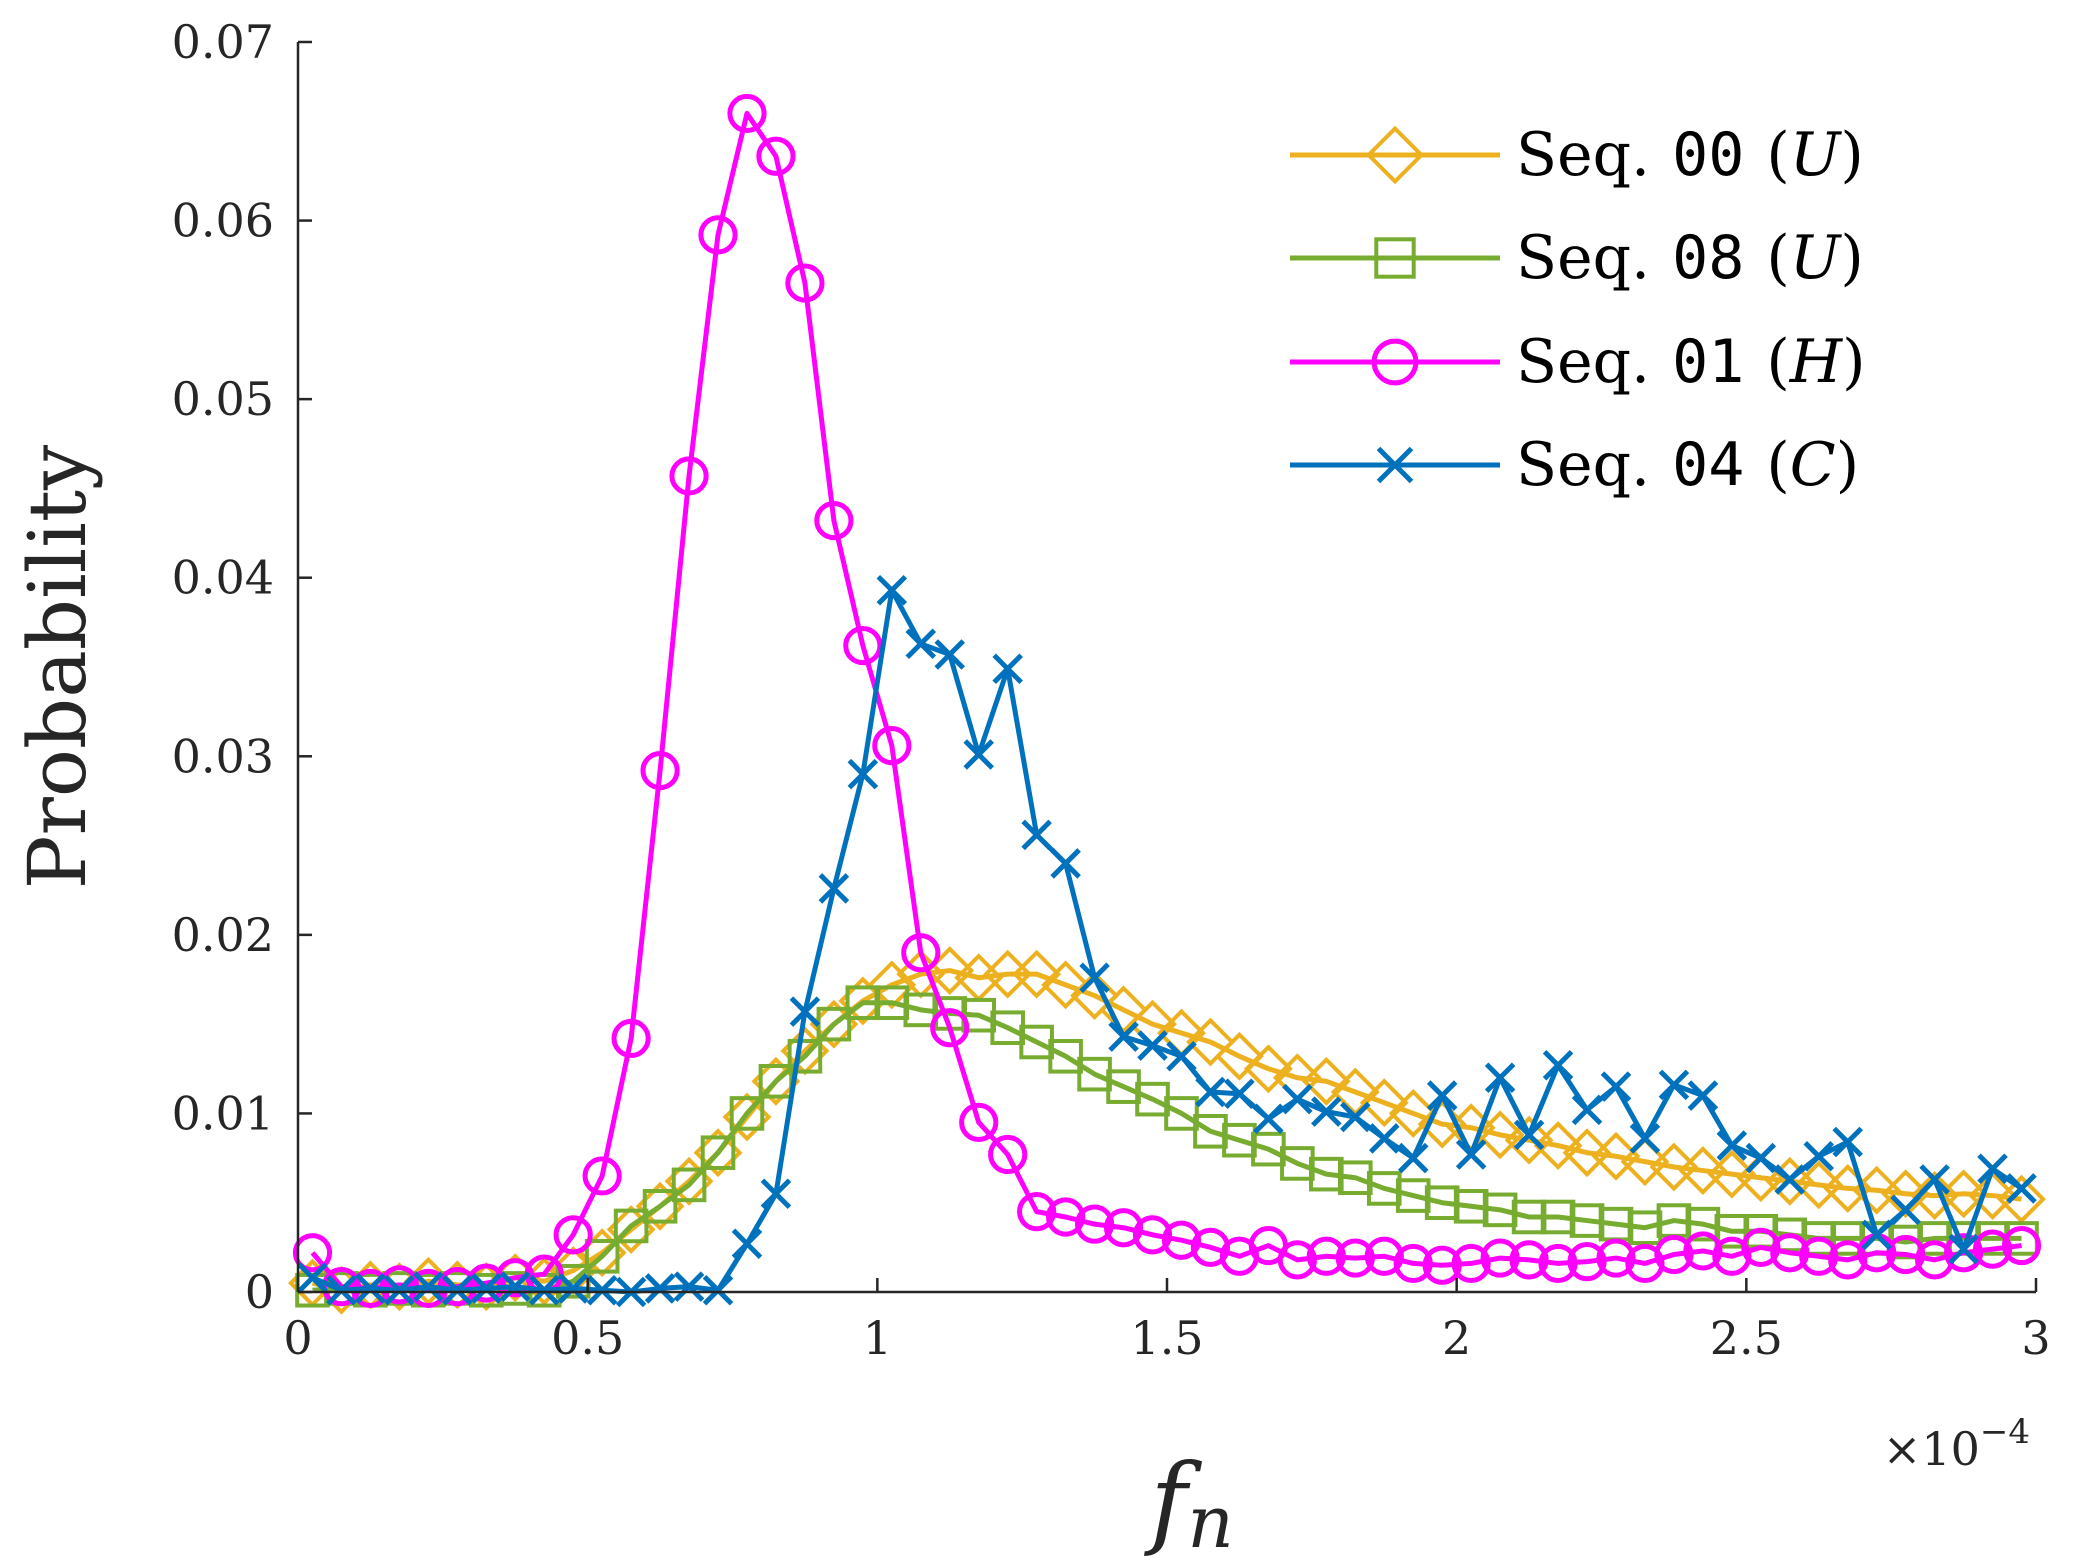  Describe the element at coordinates (2035, 1338) in the screenshot. I see `x-tick-label: 3` at that location.